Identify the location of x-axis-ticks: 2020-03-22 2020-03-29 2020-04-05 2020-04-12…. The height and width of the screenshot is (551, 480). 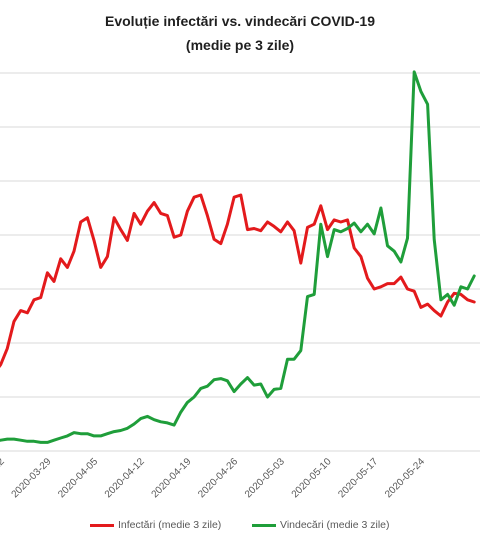
(213, 478).